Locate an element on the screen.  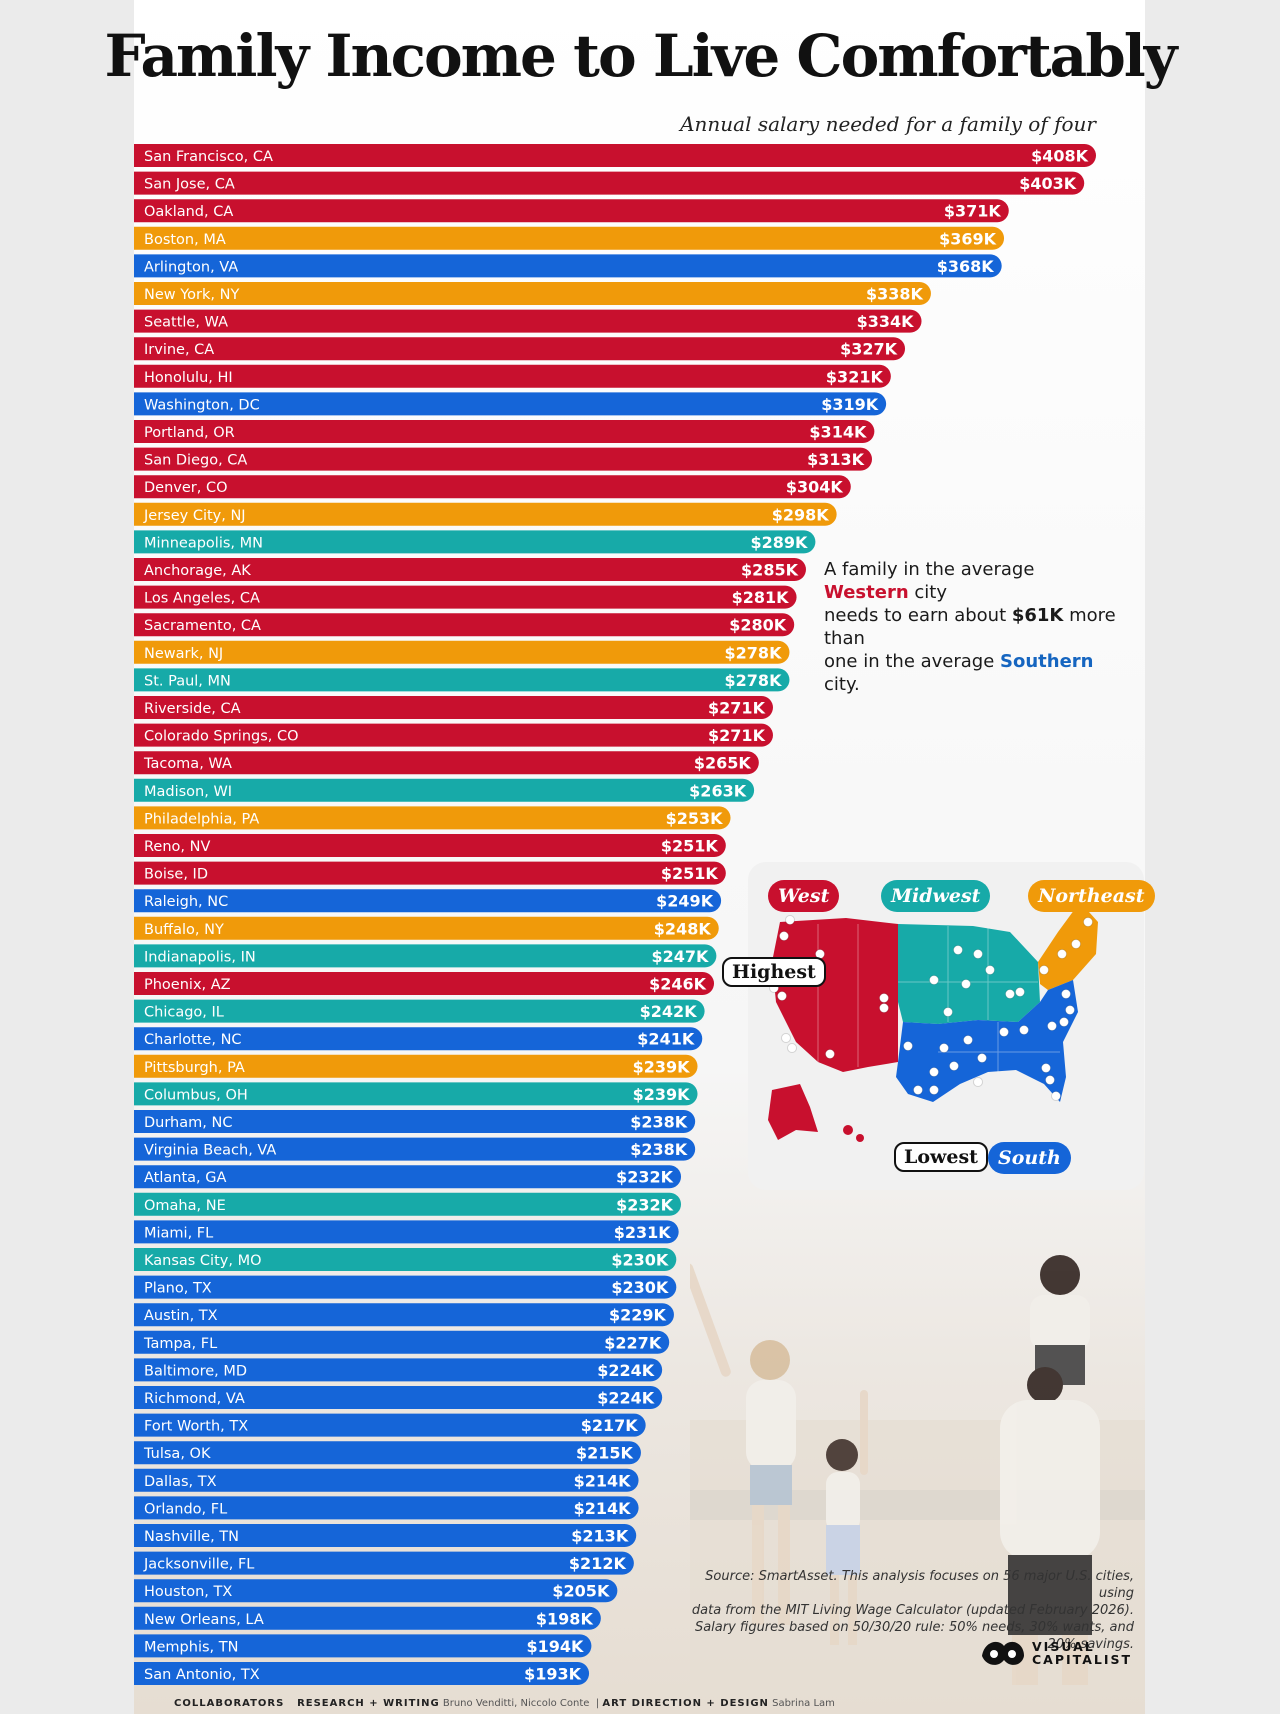
bar-group: Nashville, TN $213K is located at coordinates (385, 1535).